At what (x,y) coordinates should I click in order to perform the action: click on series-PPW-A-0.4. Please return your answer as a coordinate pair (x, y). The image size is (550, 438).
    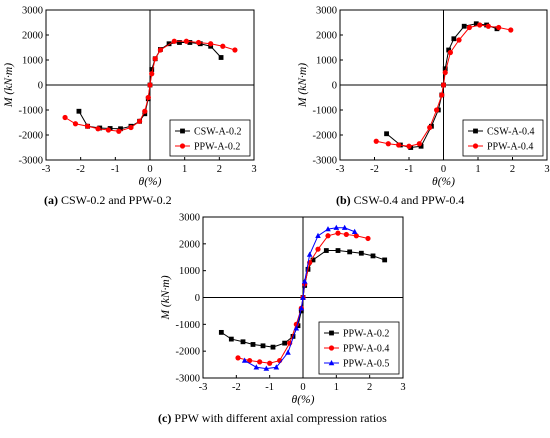
    Looking at the image, I should click on (443, 85).